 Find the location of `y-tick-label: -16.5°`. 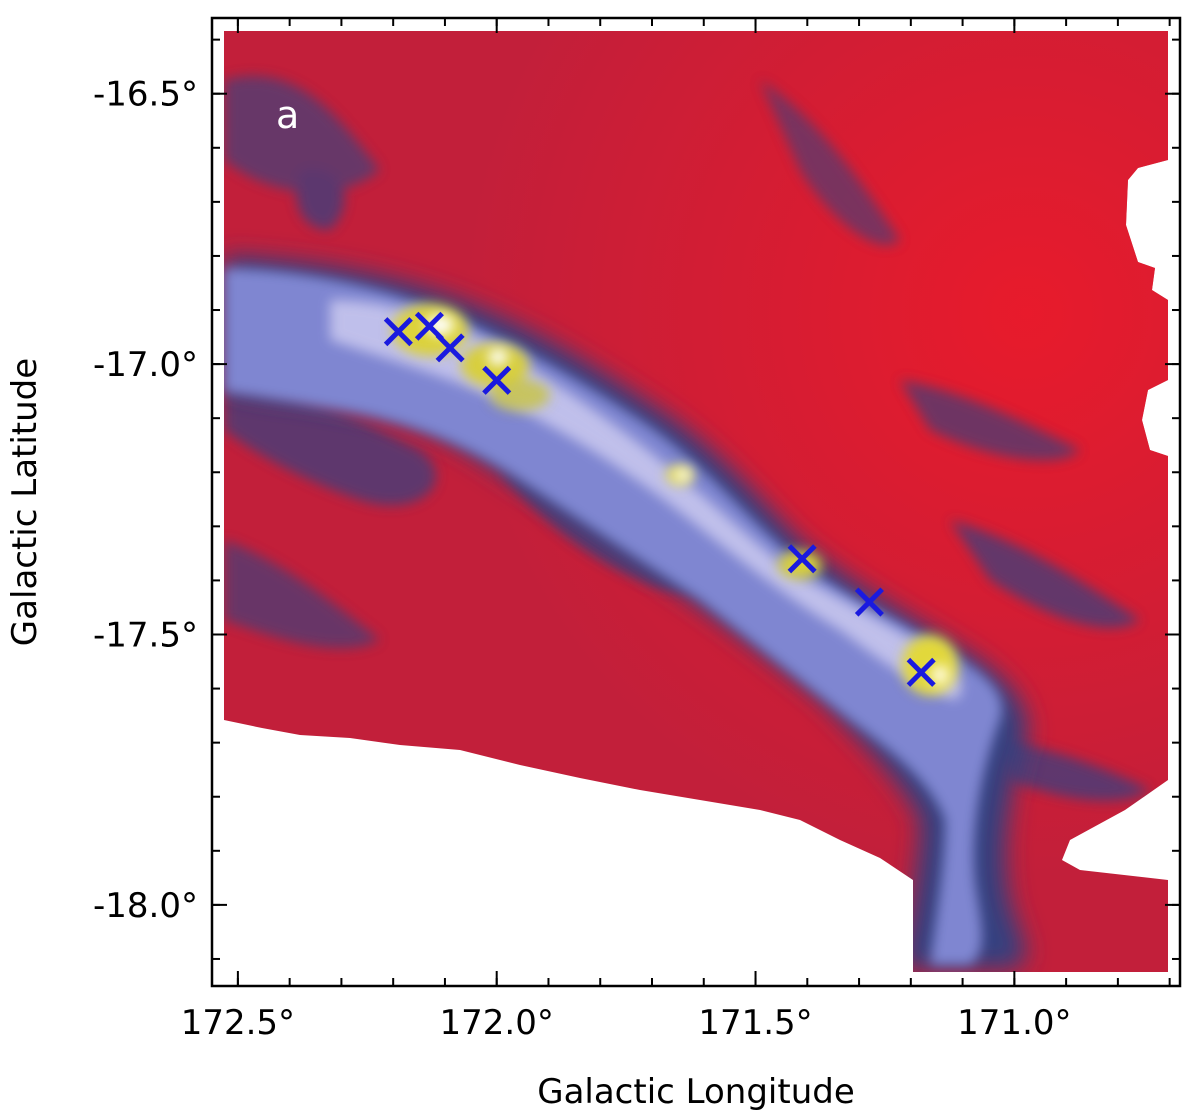

y-tick-label: -16.5° is located at coordinates (145, 95).